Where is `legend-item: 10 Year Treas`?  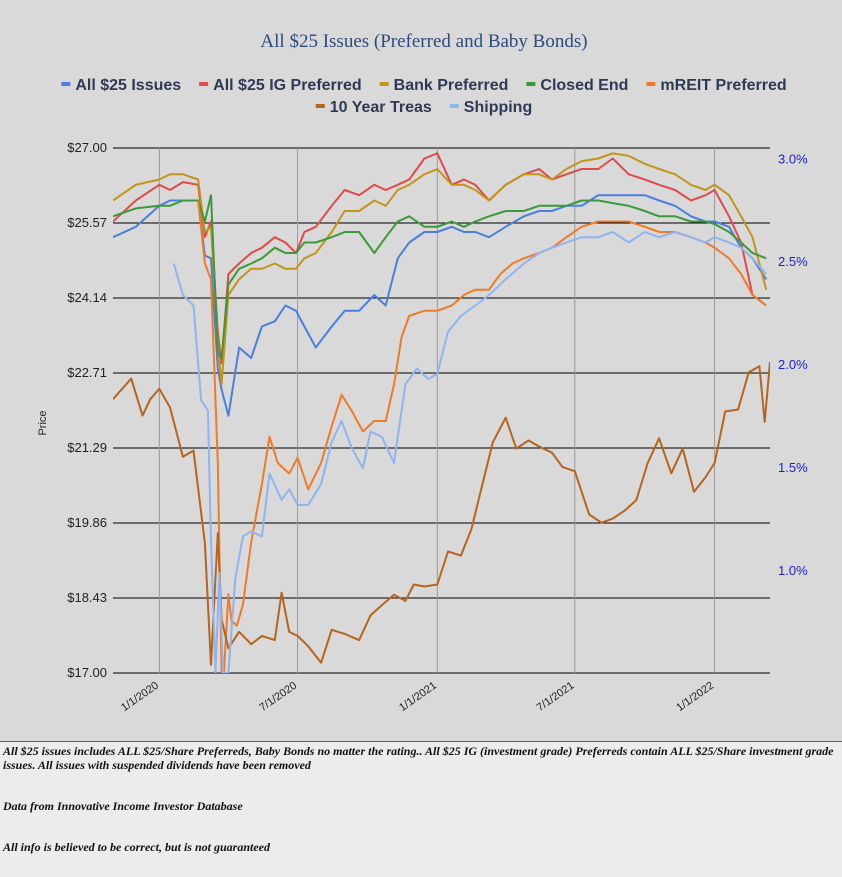
legend-item: 10 Year Treas is located at coordinates (373, 107).